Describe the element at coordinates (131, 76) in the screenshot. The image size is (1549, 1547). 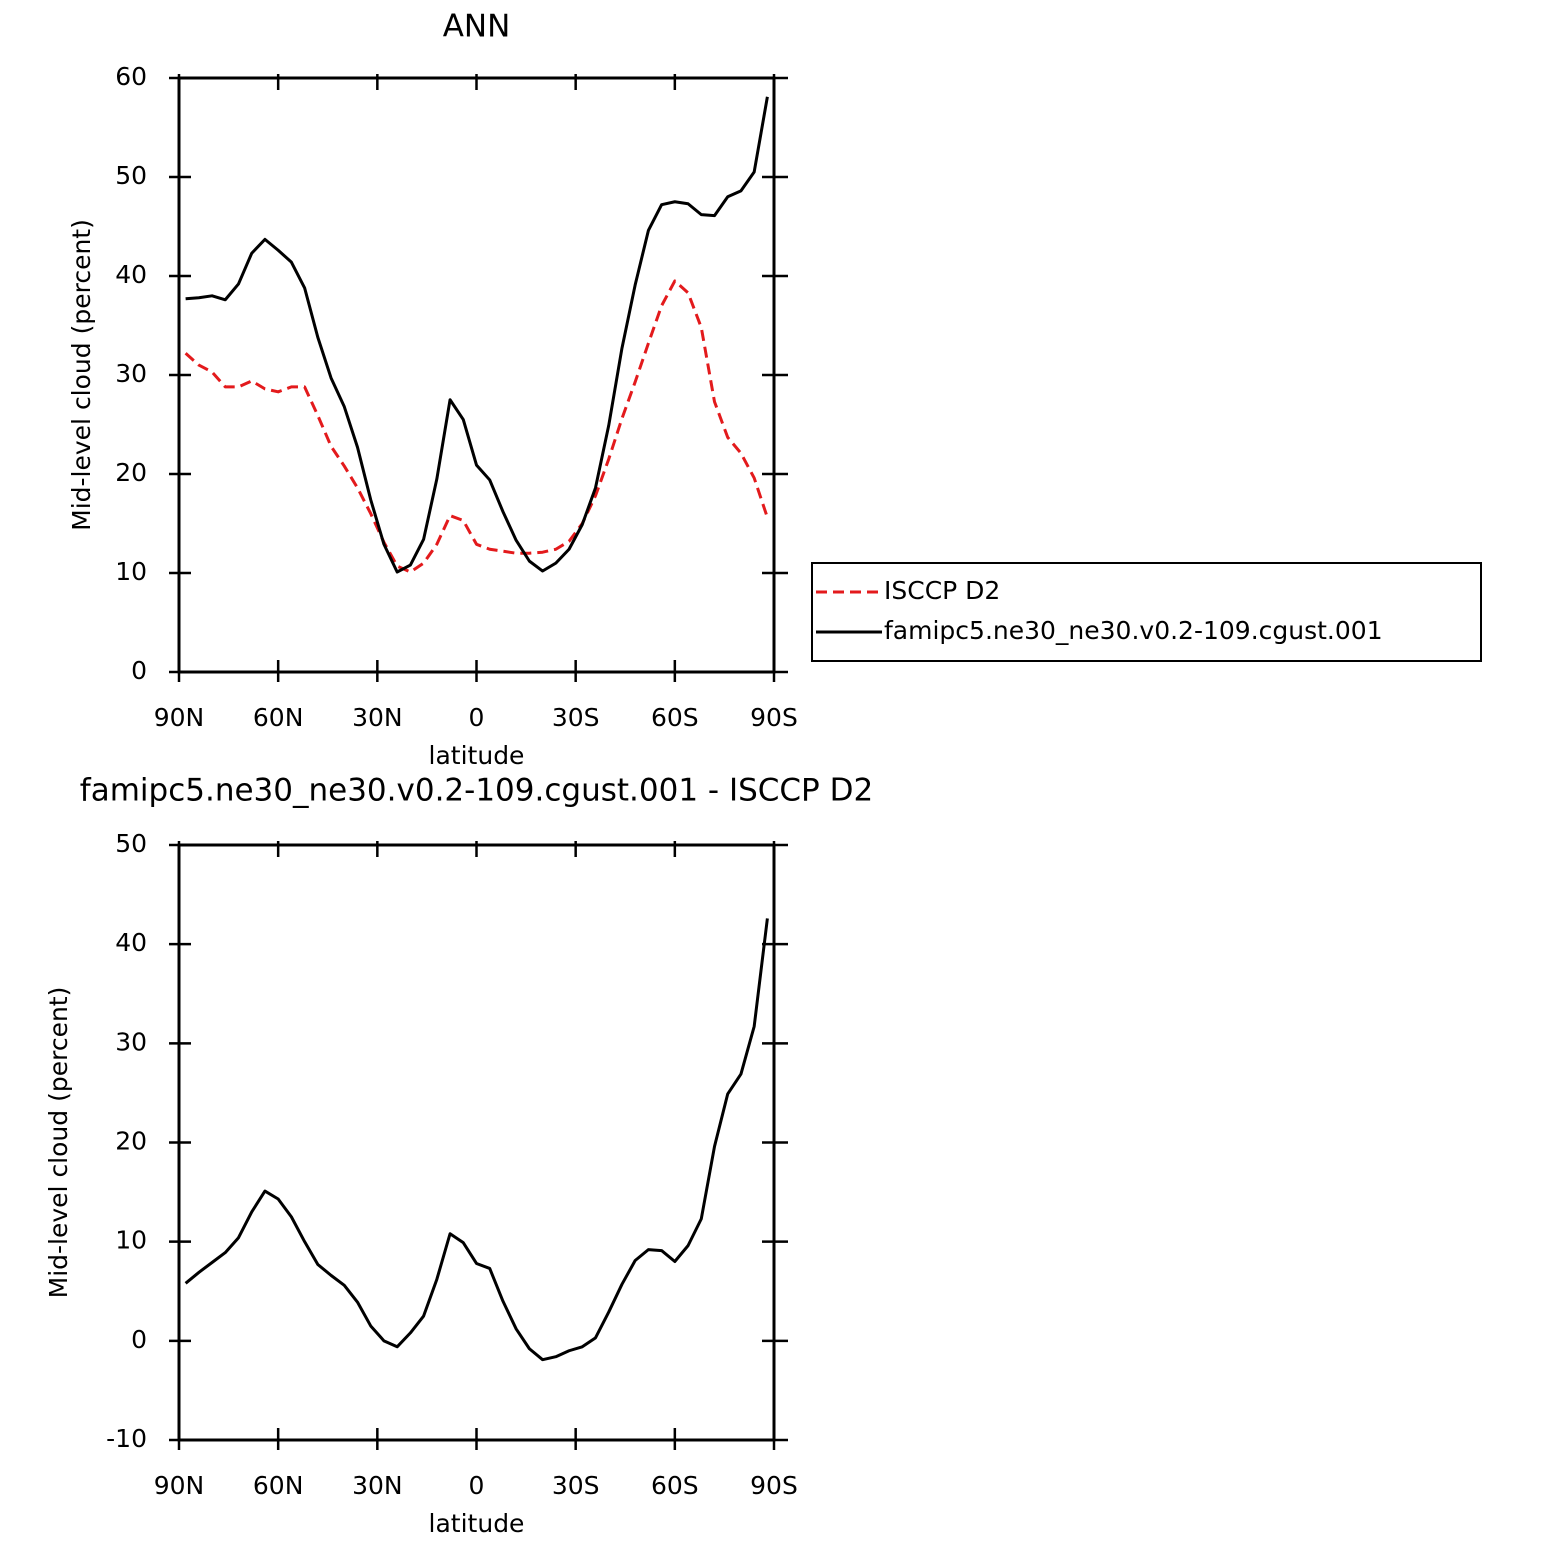
I see `y-tick-label: 60` at that location.